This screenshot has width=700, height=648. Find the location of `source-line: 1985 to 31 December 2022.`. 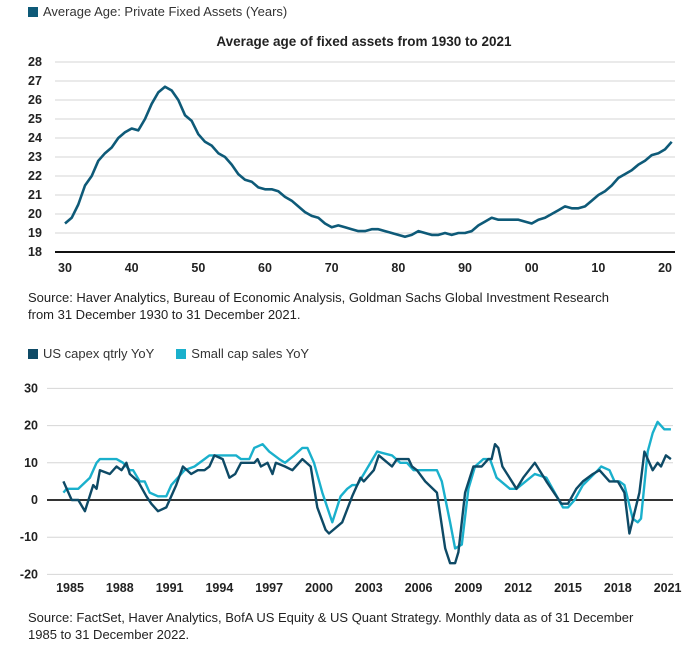

source-line: 1985 to 31 December 2022. is located at coordinates (109, 634).